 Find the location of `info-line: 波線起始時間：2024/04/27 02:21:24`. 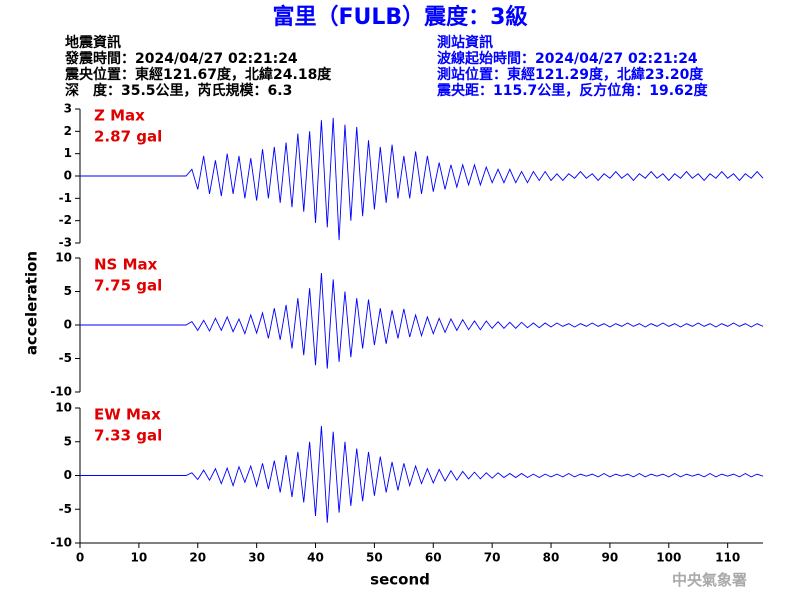

info-line: 波線起始時間：2024/04/27 02:21:24 is located at coordinates (567, 58).